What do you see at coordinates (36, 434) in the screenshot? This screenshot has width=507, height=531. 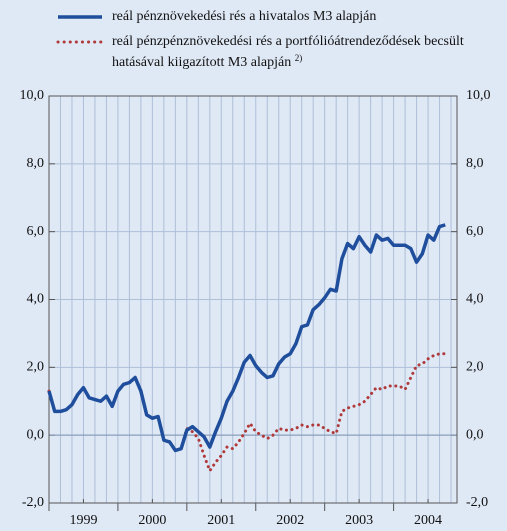 I see `y-tick-label: 0,0` at bounding box center [36, 434].